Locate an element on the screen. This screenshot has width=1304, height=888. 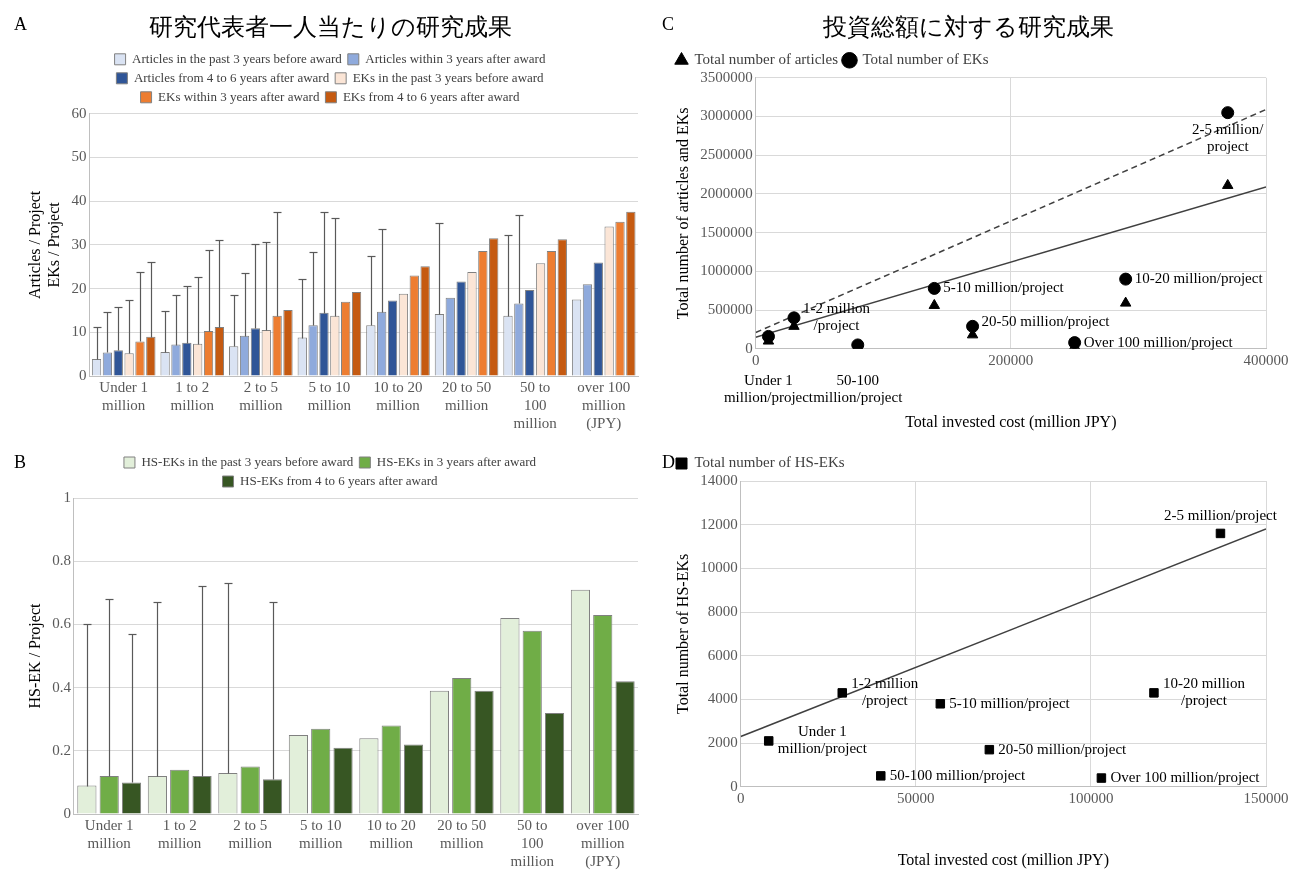
legend-label: HS-EKs in the past 3 years before award is located at coordinates (247, 461).